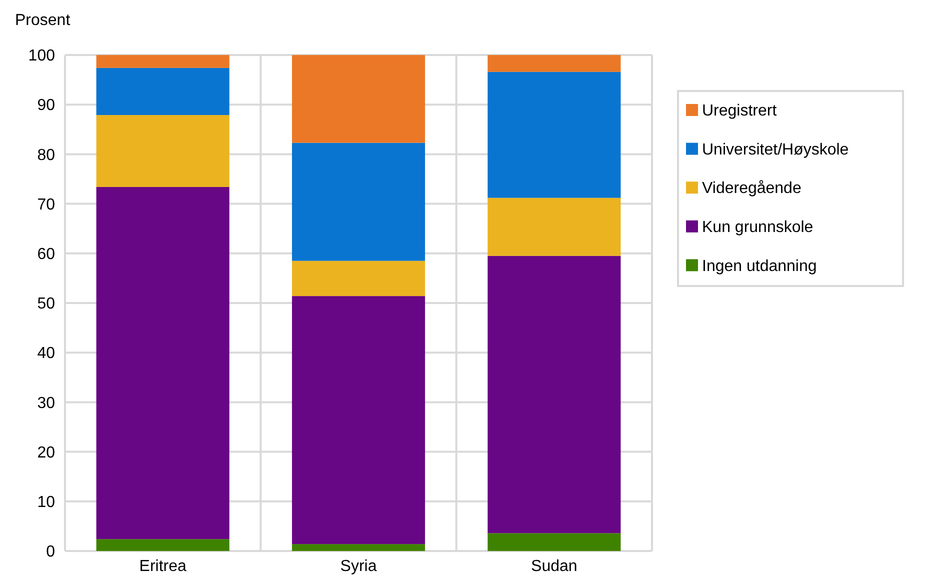  I want to click on x-tick-label: Eritrea, so click(162, 566).